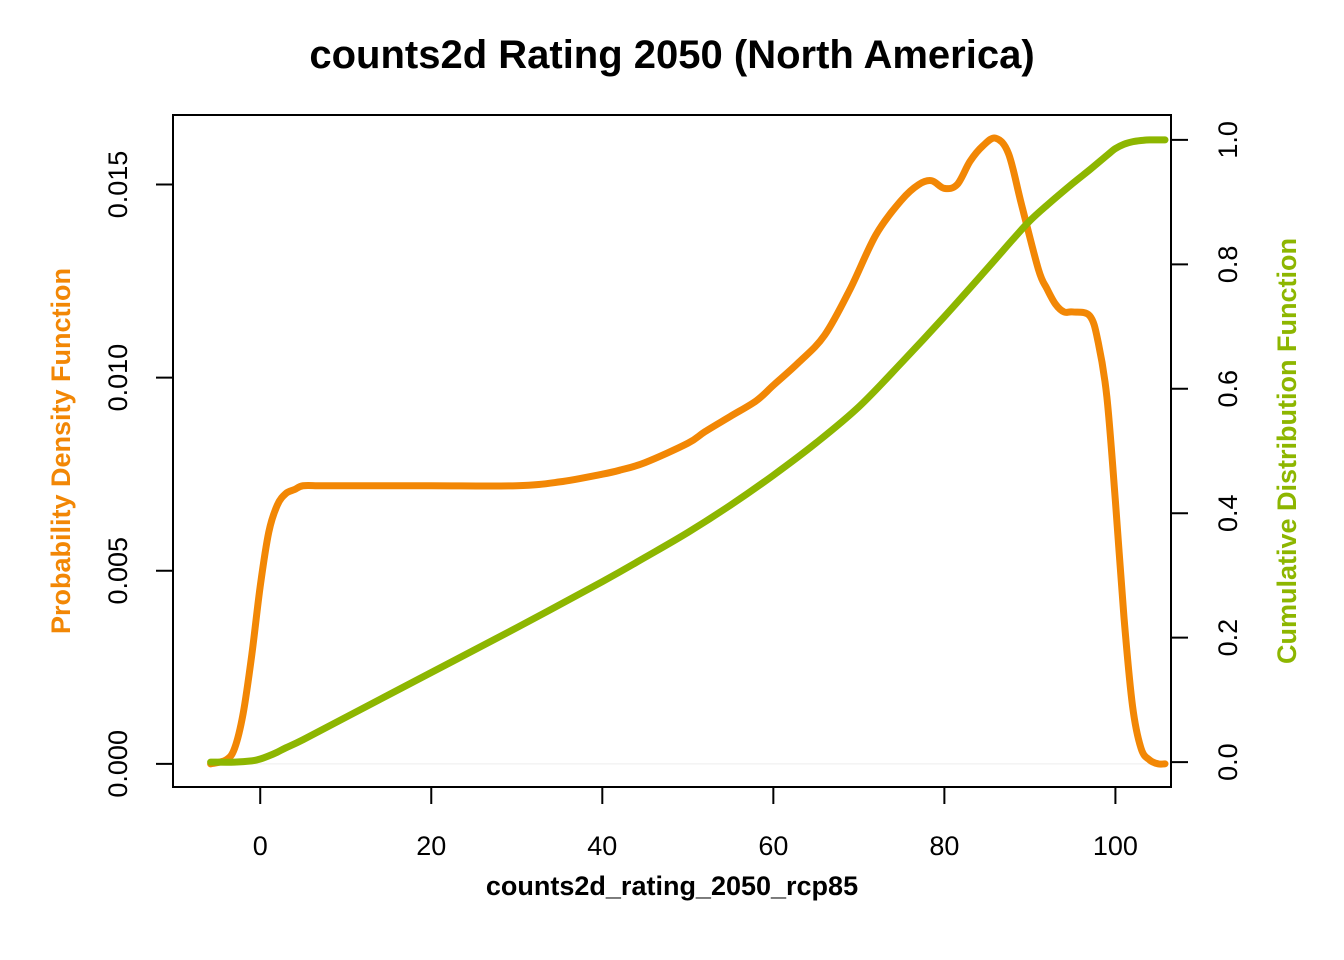  What do you see at coordinates (1115, 846) in the screenshot?
I see `x-tick-label: 100` at bounding box center [1115, 846].